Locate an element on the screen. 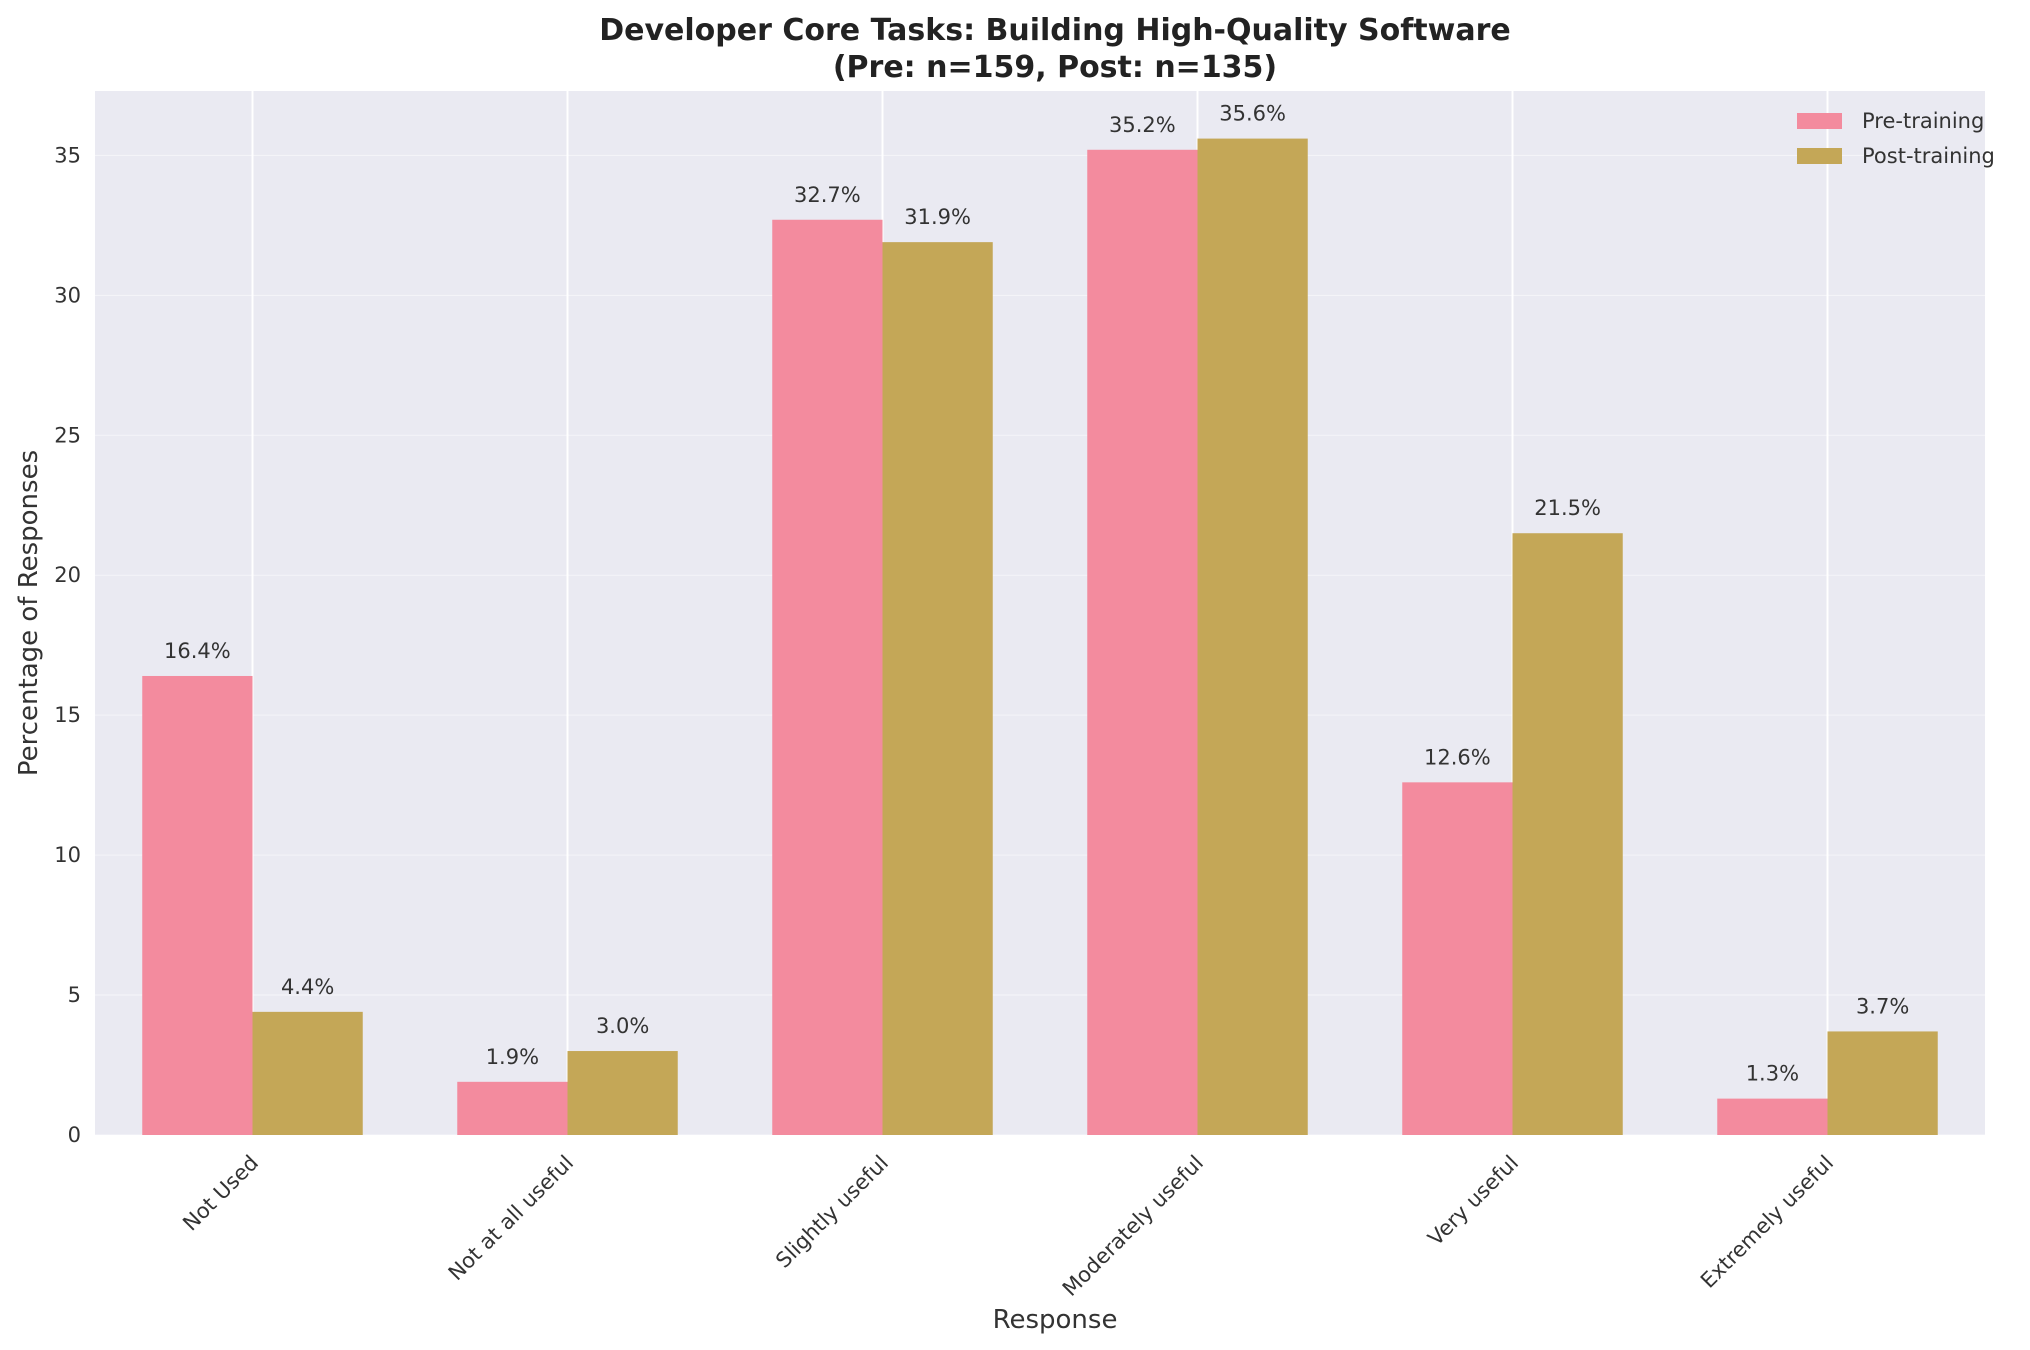 The width and height of the screenshot is (2030, 1350). x-axis-label: Response is located at coordinates (1055, 1320).